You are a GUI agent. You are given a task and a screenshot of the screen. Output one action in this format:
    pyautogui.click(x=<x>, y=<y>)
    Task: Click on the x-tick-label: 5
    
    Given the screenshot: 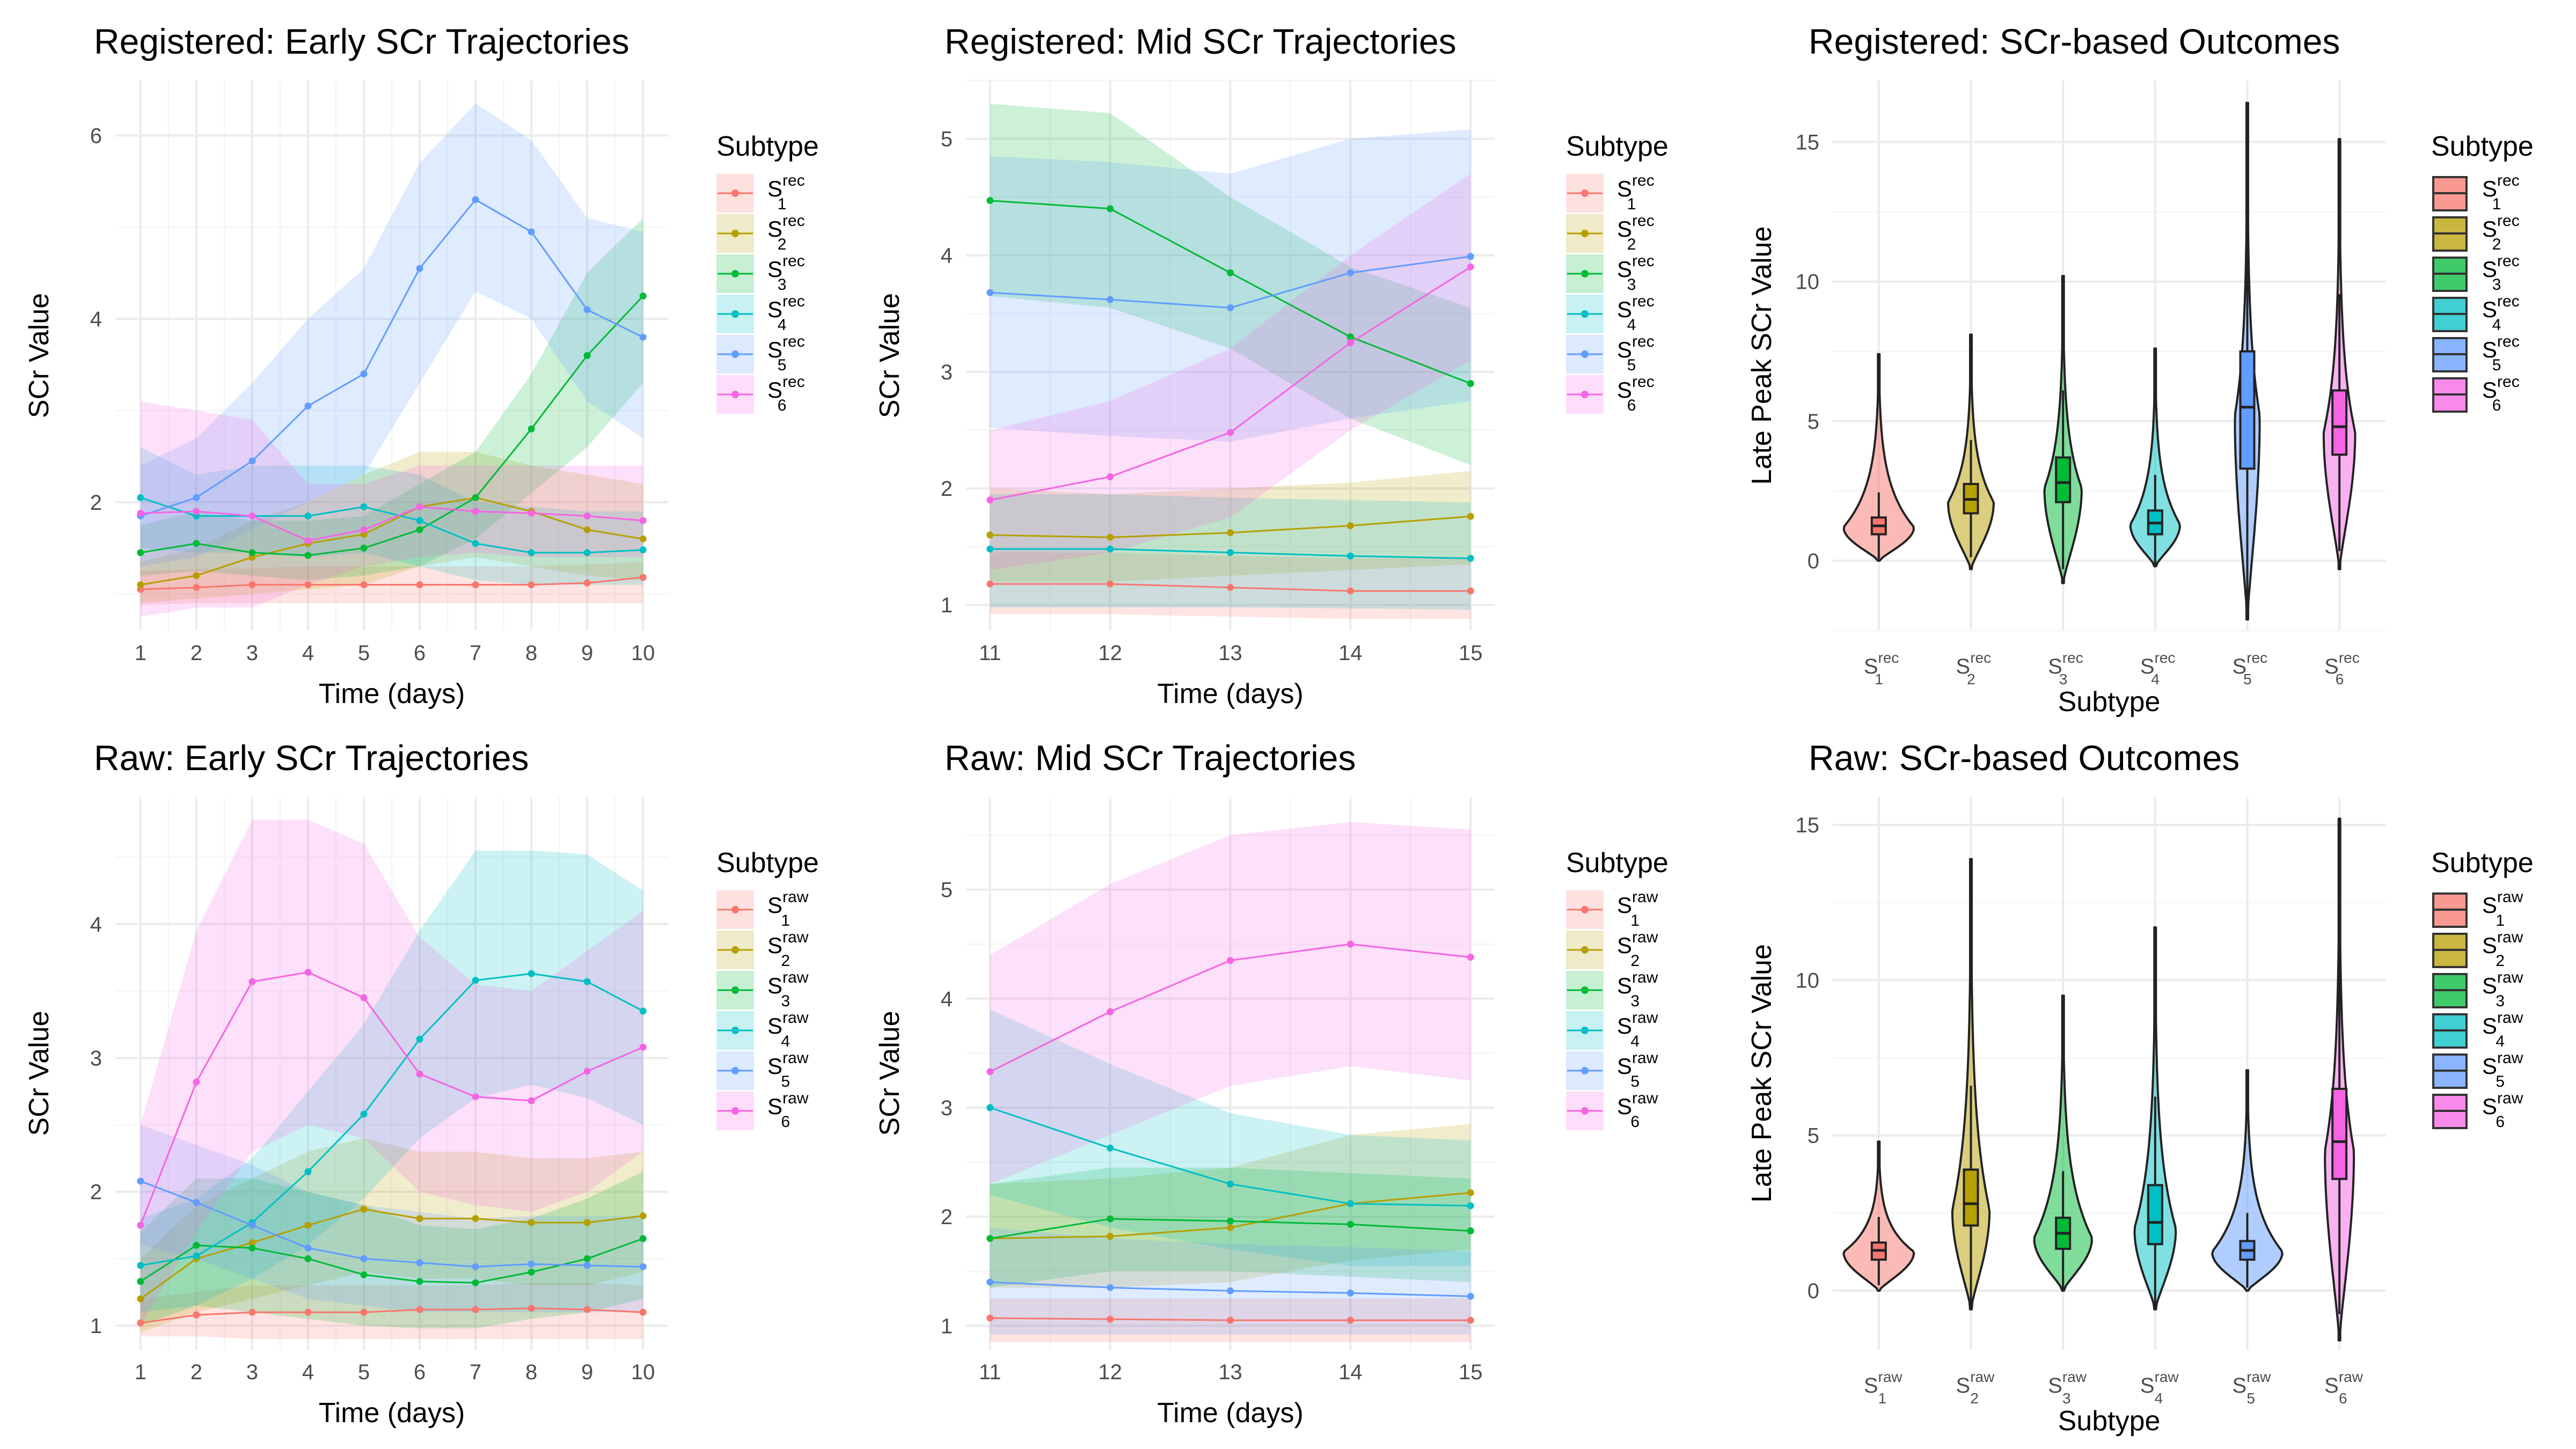 What is the action you would take?
    pyautogui.click(x=364, y=1372)
    